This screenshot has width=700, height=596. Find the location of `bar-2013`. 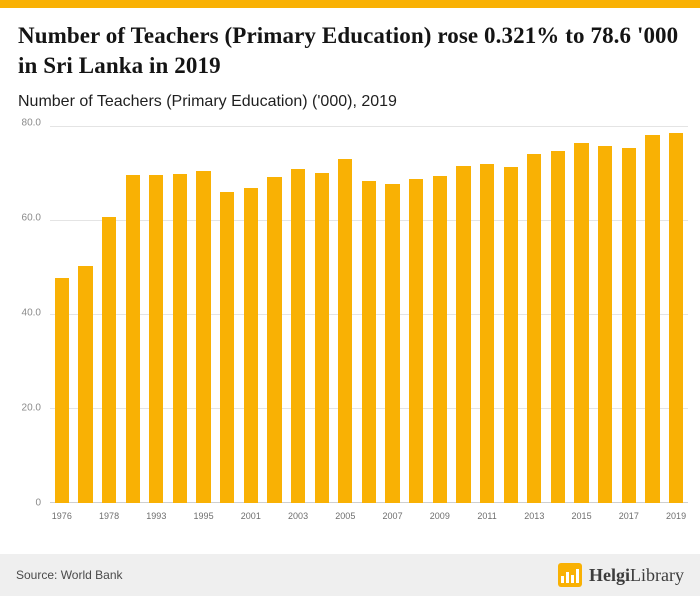

bar-2013 is located at coordinates (534, 328).